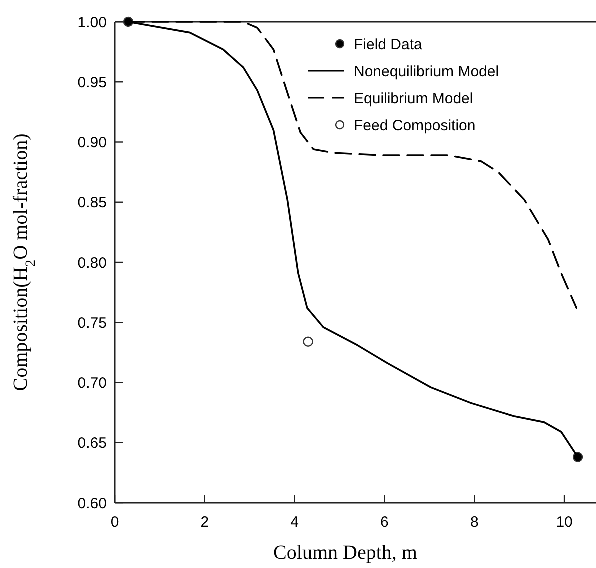  Describe the element at coordinates (427, 71) in the screenshot. I see `legend-label: Nonequilibrium Model` at that location.